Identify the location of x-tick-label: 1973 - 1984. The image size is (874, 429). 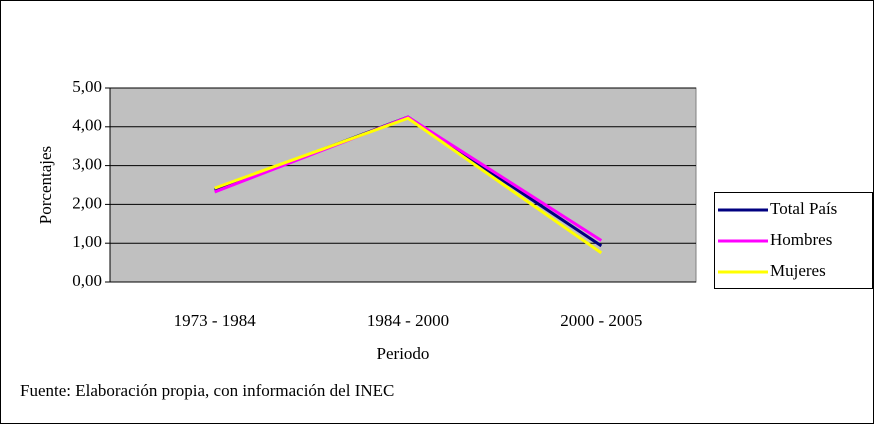
(215, 320).